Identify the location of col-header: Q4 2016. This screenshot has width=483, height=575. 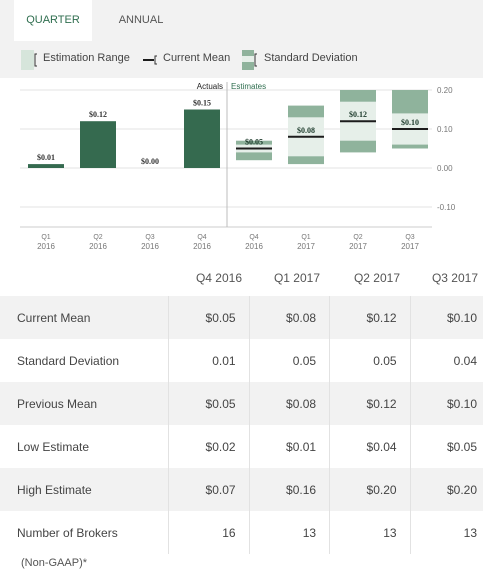
(218, 278).